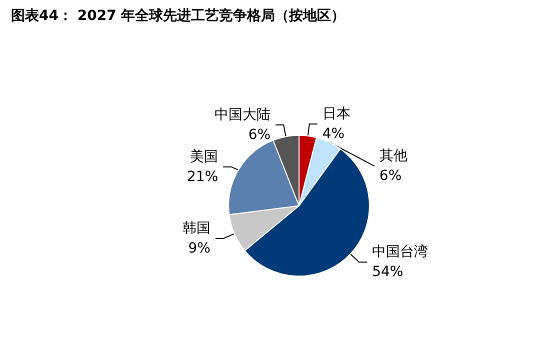 This screenshot has height=361, width=534. What do you see at coordinates (204, 156) in the screenshot?
I see `slice-label: 美国` at bounding box center [204, 156].